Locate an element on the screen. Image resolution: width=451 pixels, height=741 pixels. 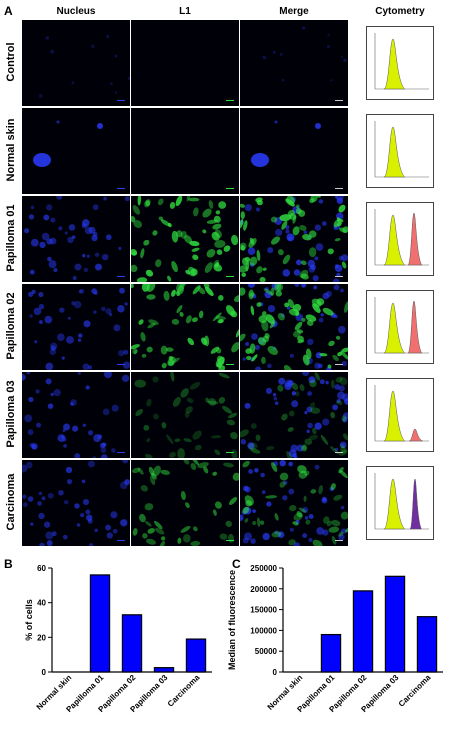
column-header-l1: L1 is located at coordinates (185, 11).